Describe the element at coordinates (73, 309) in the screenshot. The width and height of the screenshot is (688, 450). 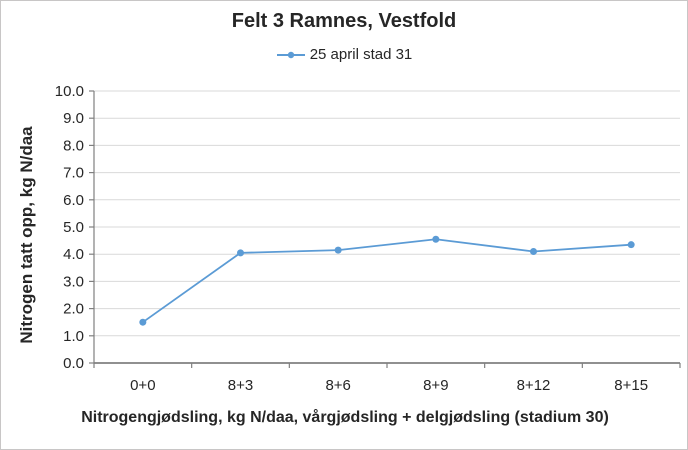
I see `y-tick-label: 2.0` at that location.